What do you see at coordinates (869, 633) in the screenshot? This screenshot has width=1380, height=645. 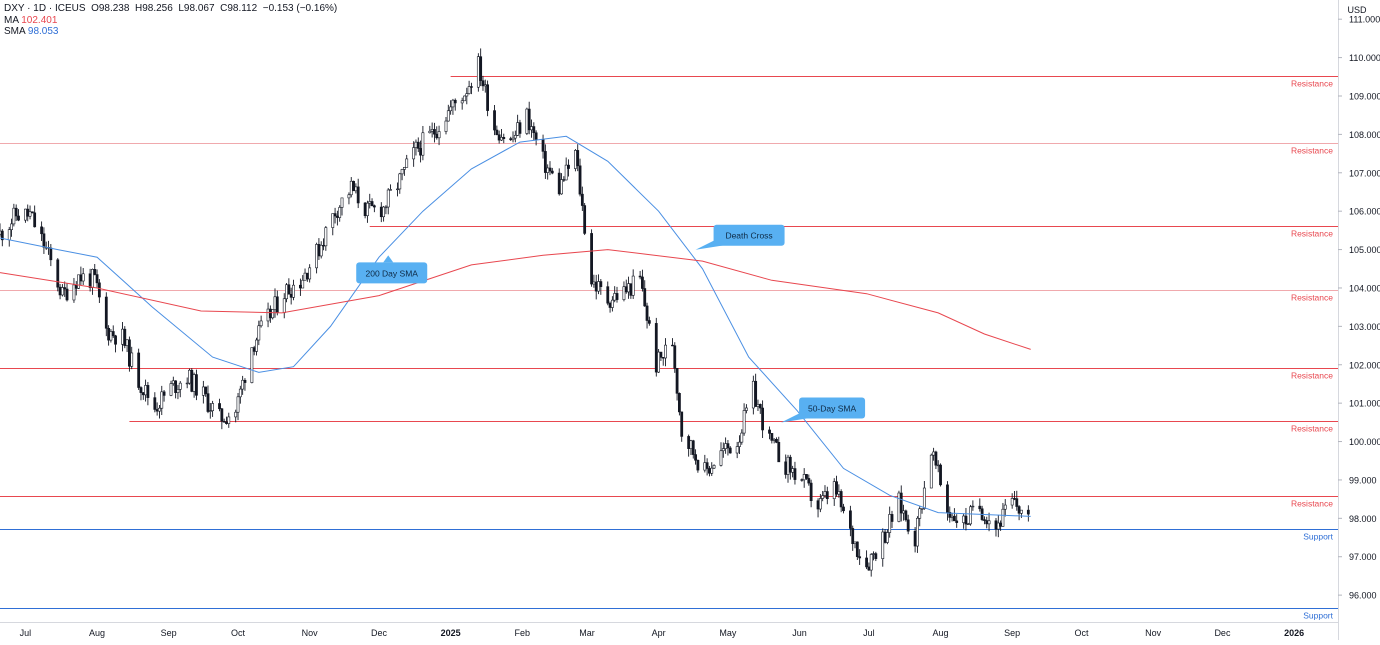 I see `x-tick-label: Jul` at bounding box center [869, 633].